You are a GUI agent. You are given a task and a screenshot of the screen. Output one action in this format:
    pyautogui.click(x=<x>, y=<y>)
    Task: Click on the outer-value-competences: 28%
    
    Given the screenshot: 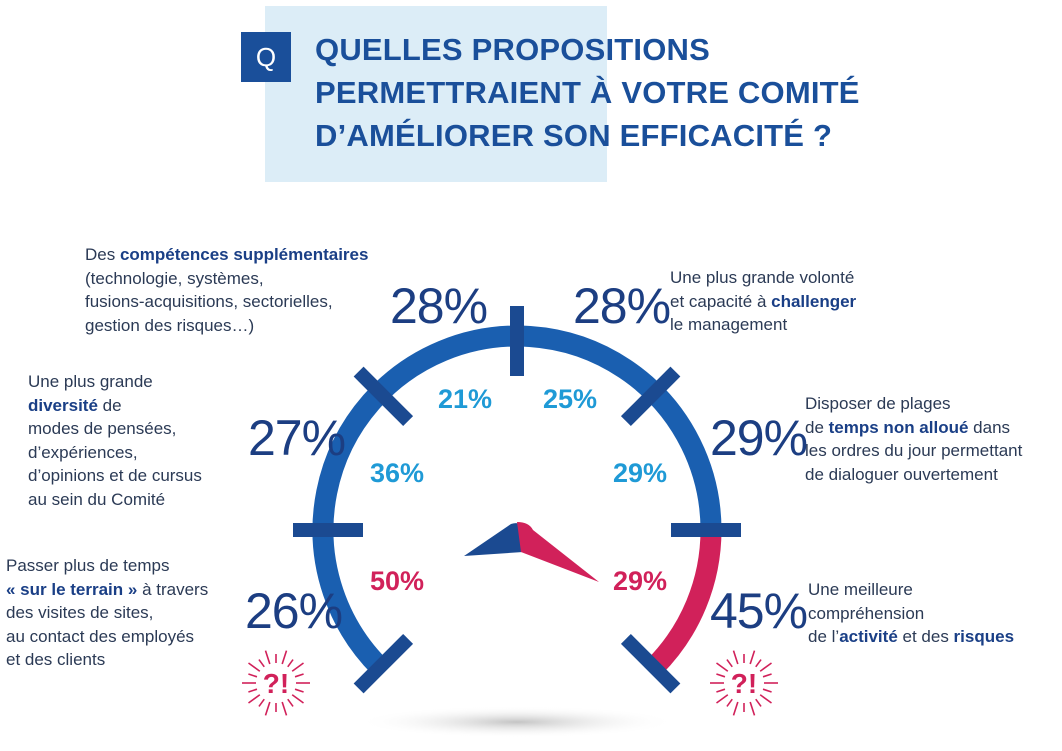 What is the action you would take?
    pyautogui.click(x=439, y=306)
    